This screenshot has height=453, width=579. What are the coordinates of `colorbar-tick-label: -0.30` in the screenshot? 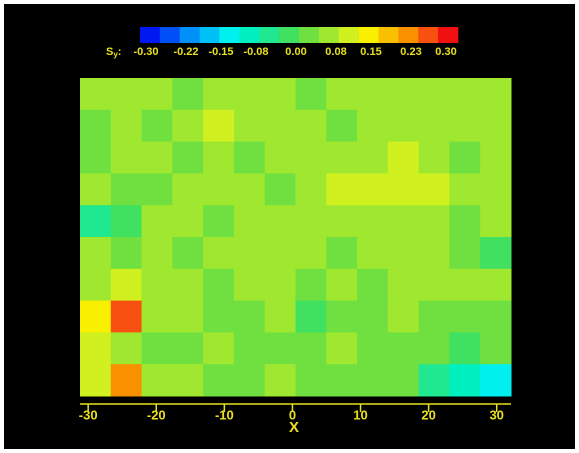 It's located at (145, 52).